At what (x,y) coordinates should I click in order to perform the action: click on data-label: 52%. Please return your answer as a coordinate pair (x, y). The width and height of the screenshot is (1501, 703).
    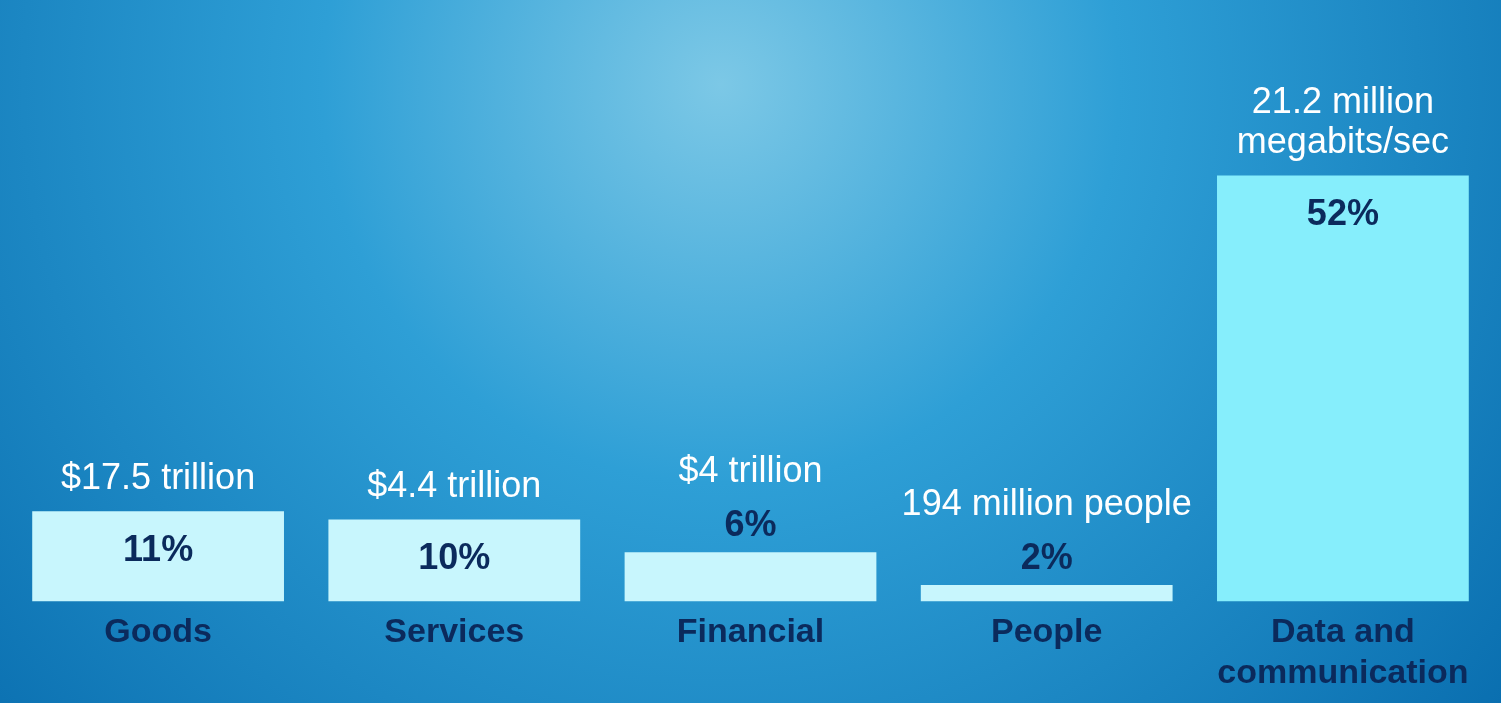
    Looking at the image, I should click on (1342, 213).